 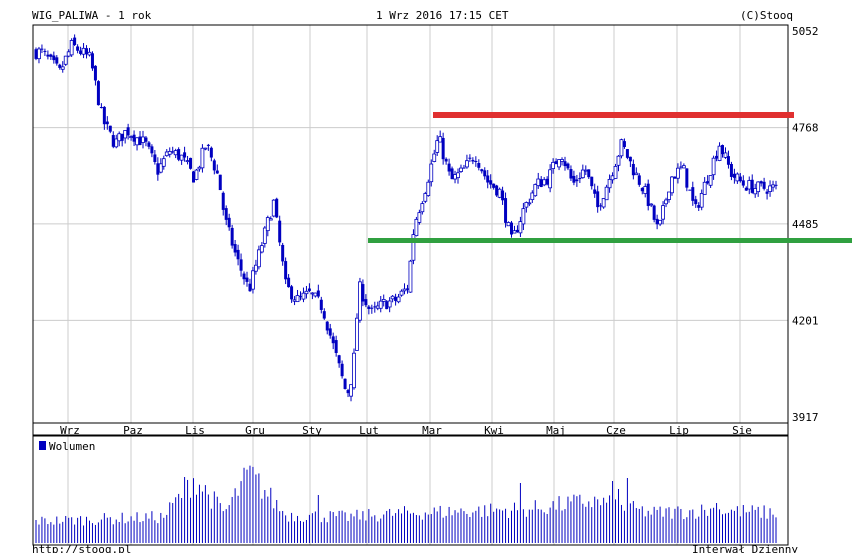 I want to click on source-url: http://stooq.pl, so click(x=81, y=548).